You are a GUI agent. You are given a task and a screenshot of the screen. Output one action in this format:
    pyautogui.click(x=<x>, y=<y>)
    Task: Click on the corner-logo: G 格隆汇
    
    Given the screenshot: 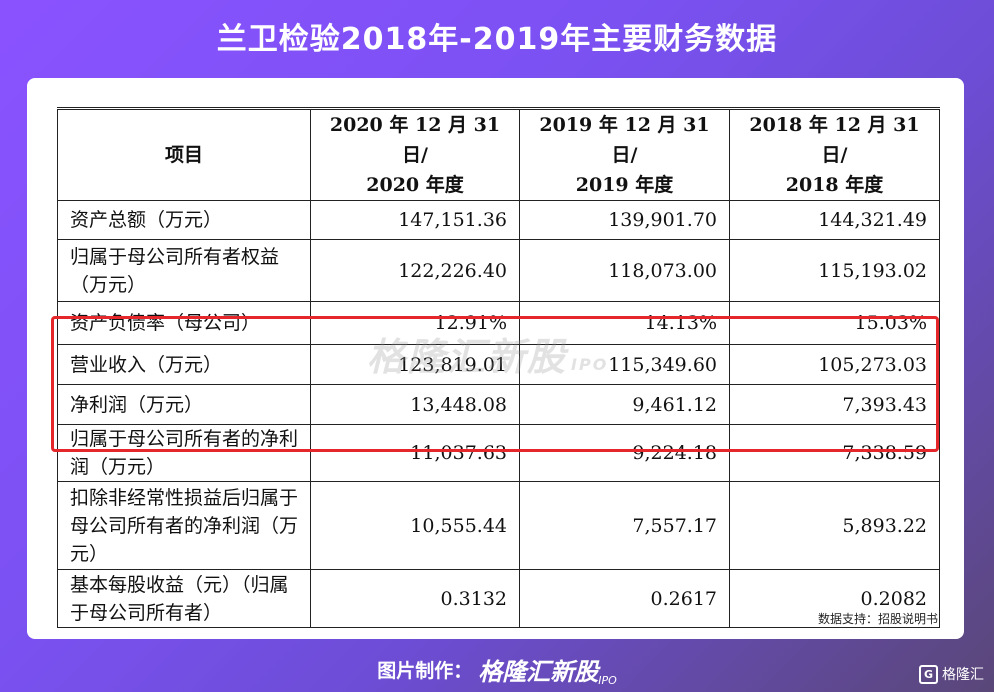 What is the action you would take?
    pyautogui.click(x=951, y=674)
    